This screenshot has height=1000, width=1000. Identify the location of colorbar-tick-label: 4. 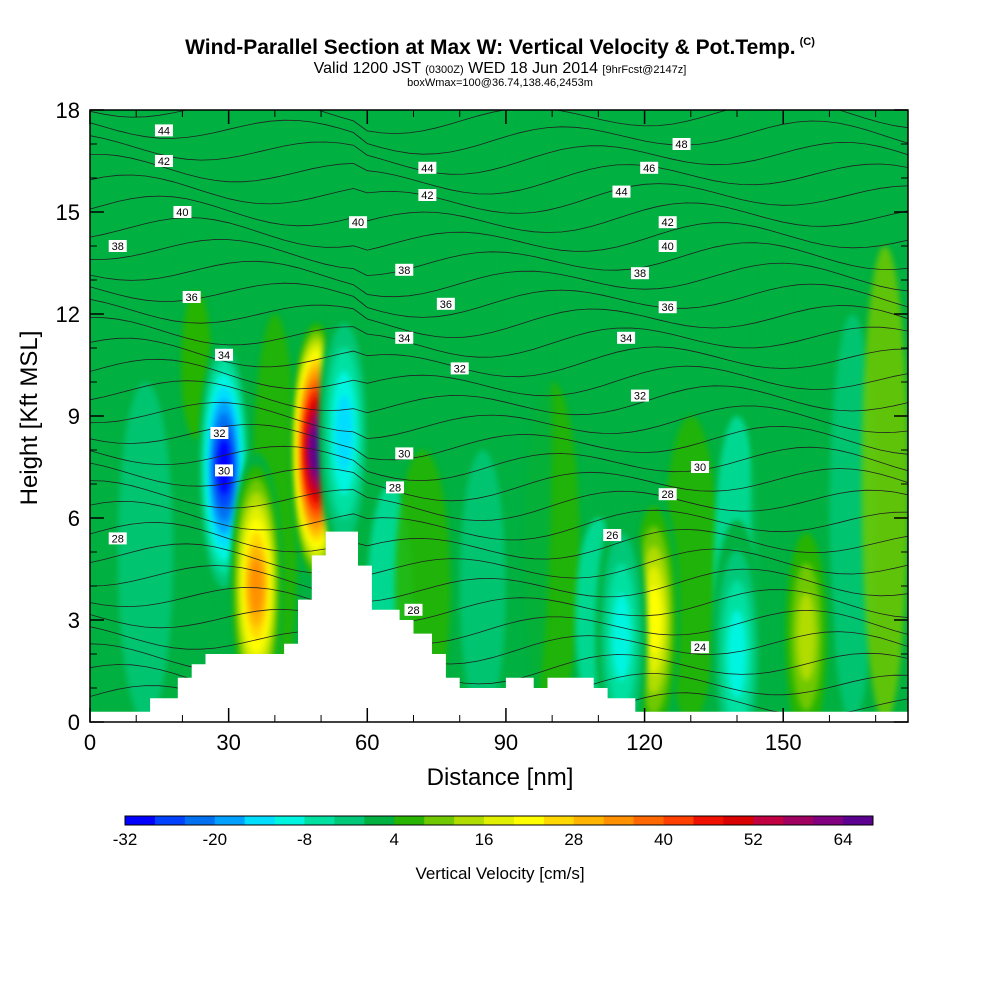
(394, 839).